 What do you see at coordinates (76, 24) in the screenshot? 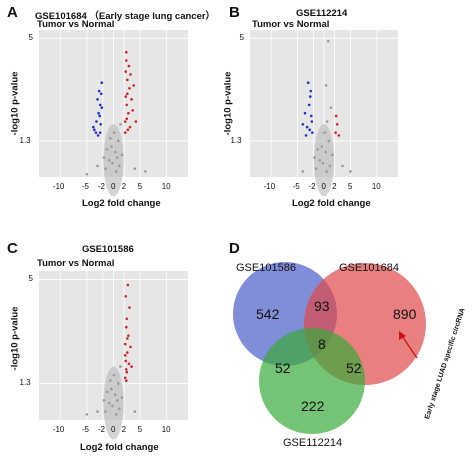
I see `panel-a-subtitle: Tumor vs Normal` at bounding box center [76, 24].